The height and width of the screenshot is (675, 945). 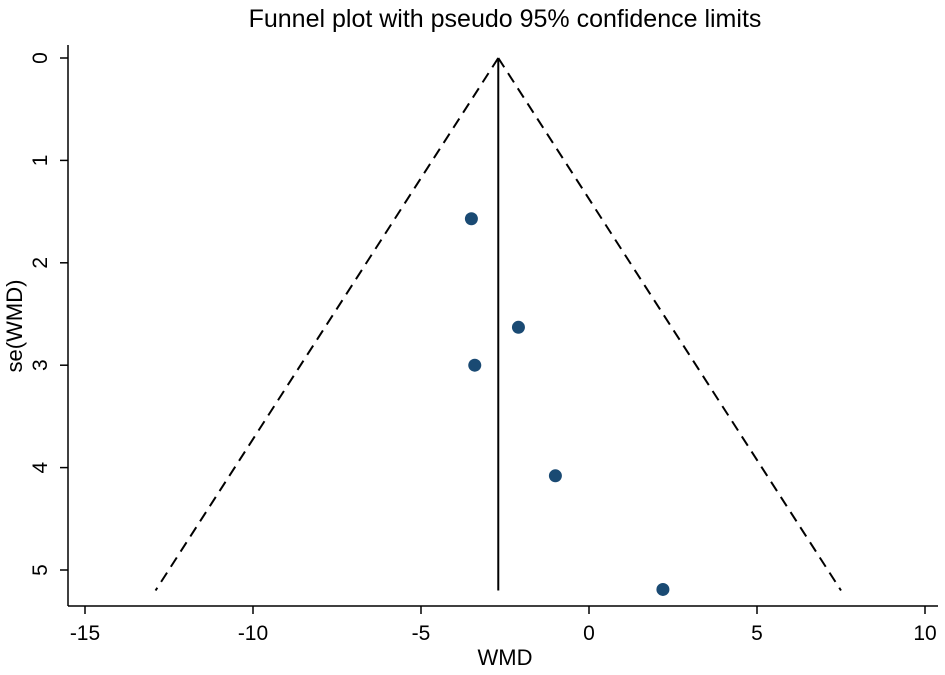 I want to click on y-tick-label: 1, so click(x=40, y=161).